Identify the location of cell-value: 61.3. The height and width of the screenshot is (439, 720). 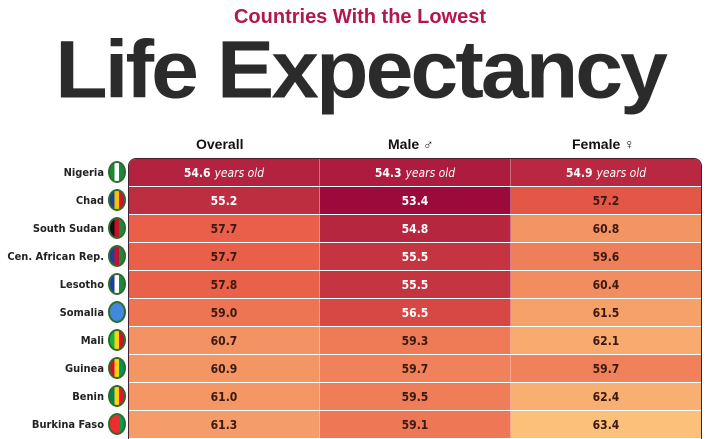
(224, 424).